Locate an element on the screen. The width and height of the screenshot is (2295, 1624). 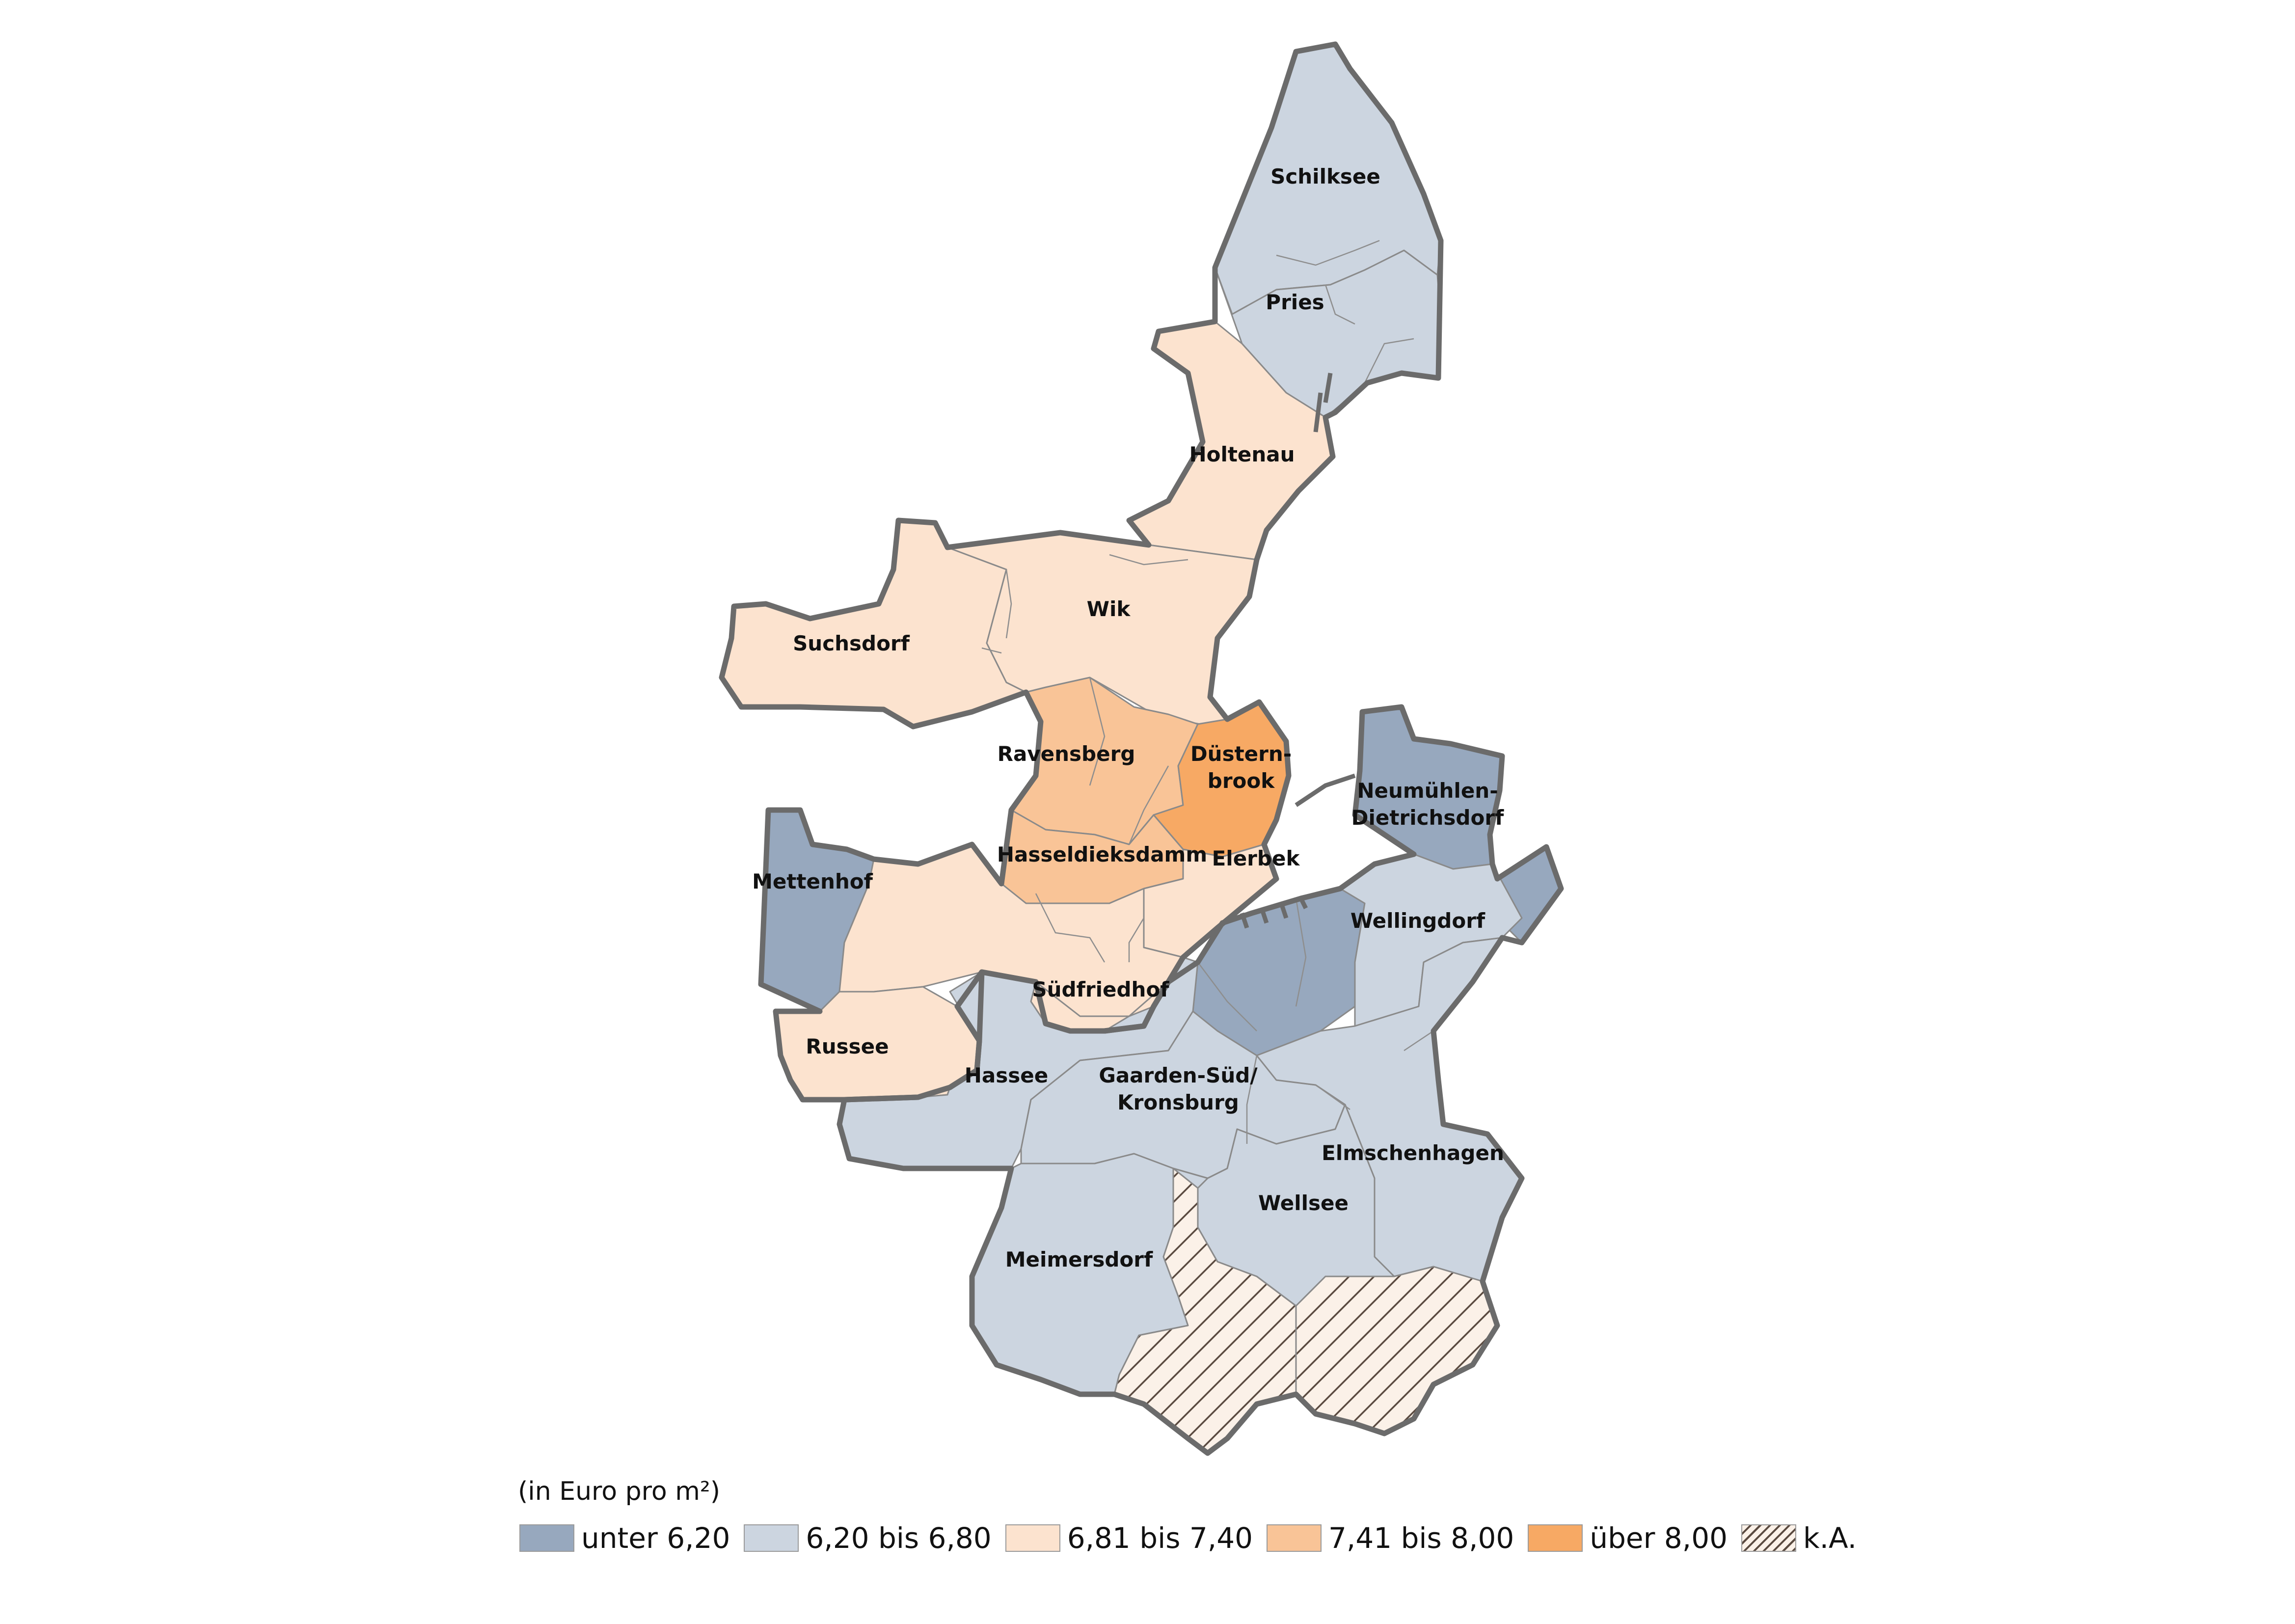
label-ravensberg: Ravensberg is located at coordinates (1066, 754).